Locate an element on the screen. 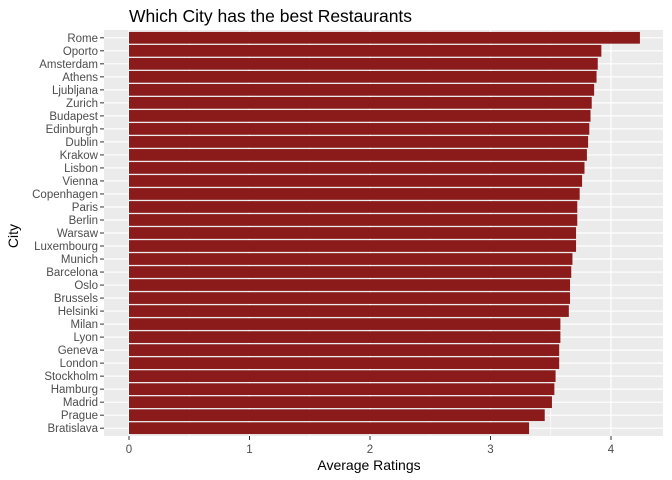 The width and height of the screenshot is (672, 480). y-axis-title: City is located at coordinates (13, 236).